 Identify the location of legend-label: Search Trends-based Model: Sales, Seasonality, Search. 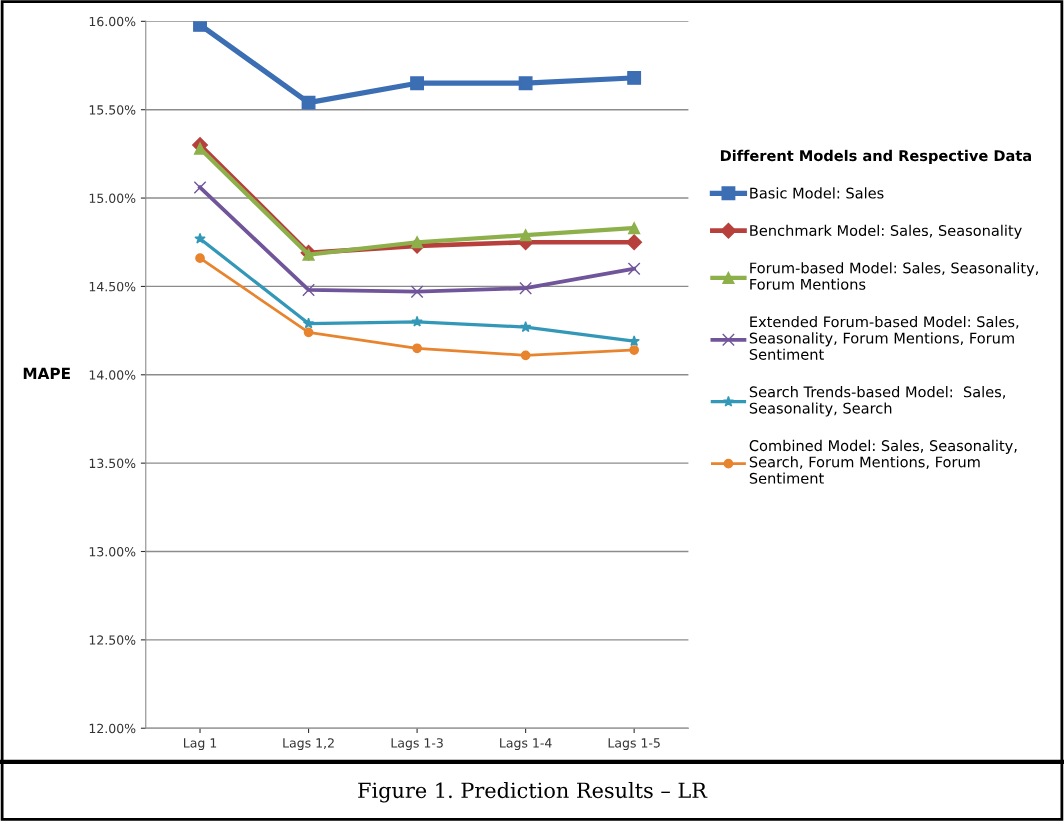
(877, 401).